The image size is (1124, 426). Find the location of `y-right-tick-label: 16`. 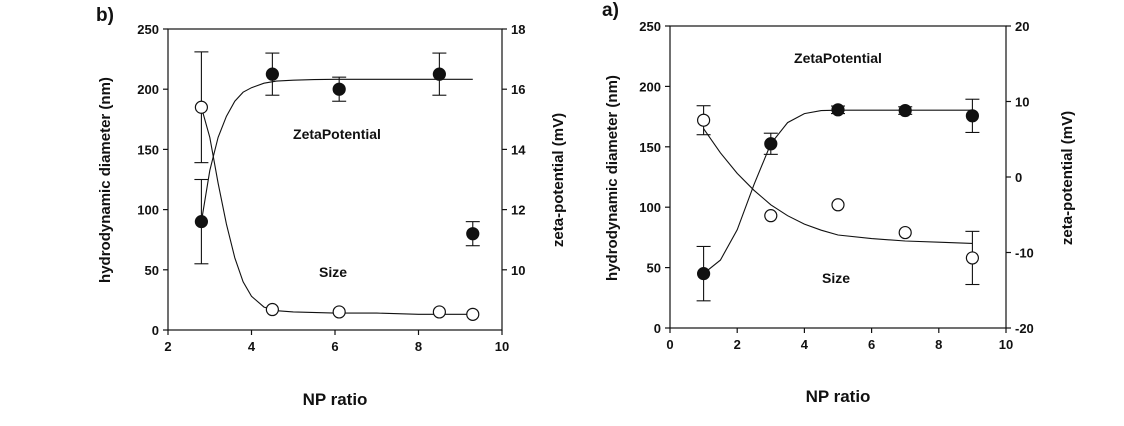

y-right-tick-label: 16 is located at coordinates (518, 89).